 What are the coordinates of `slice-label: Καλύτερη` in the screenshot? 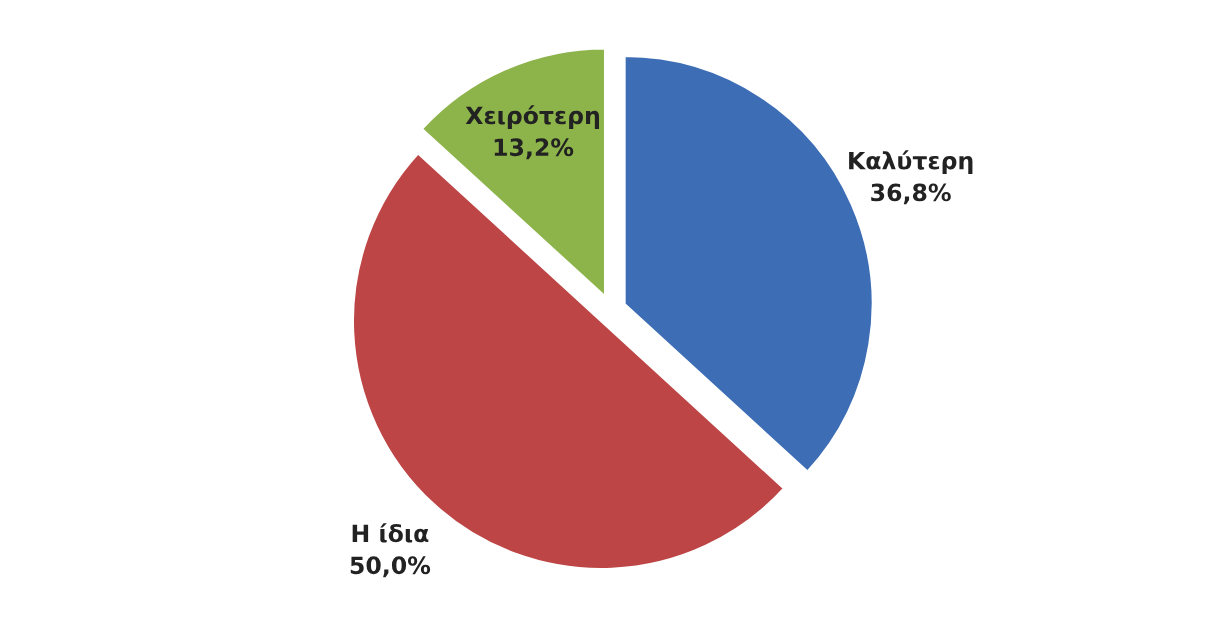 It's located at (911, 162).